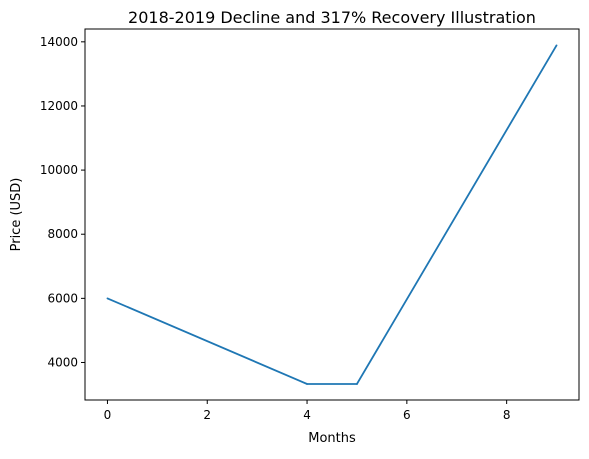  Describe the element at coordinates (507, 415) in the screenshot. I see `x-tick-label: 8` at that location.